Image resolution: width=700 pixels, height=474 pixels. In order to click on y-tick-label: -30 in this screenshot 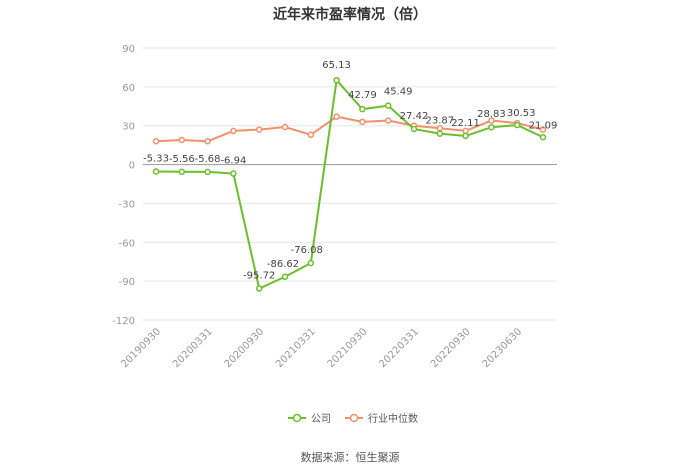, I will do `click(127, 204)`.